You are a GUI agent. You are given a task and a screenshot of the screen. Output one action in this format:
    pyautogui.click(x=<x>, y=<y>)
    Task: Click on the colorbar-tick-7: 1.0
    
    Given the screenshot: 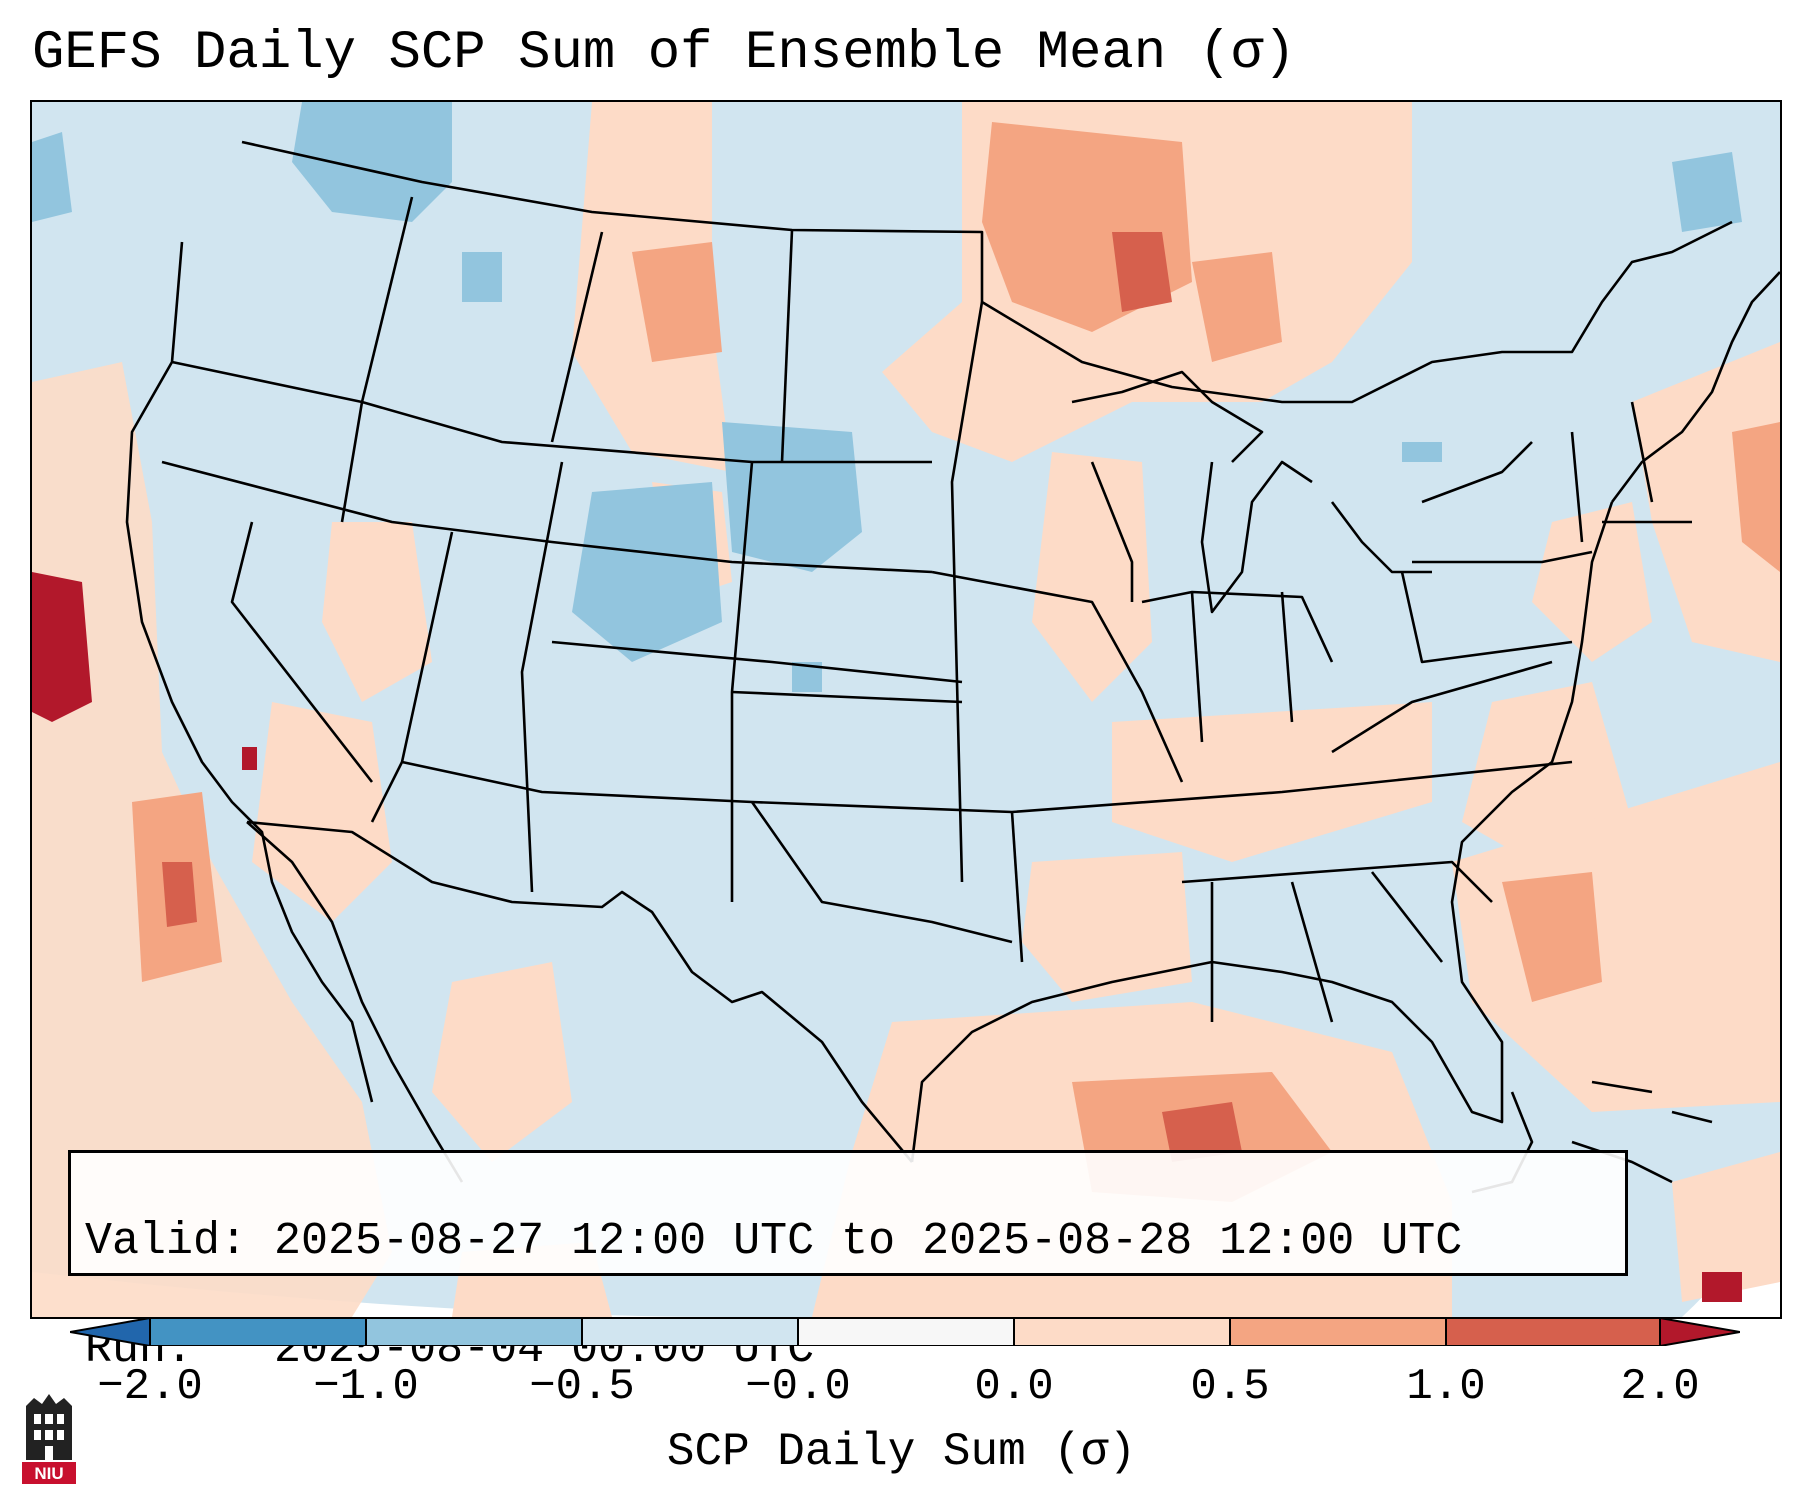 What is the action you would take?
    pyautogui.click(x=1446, y=1387)
    